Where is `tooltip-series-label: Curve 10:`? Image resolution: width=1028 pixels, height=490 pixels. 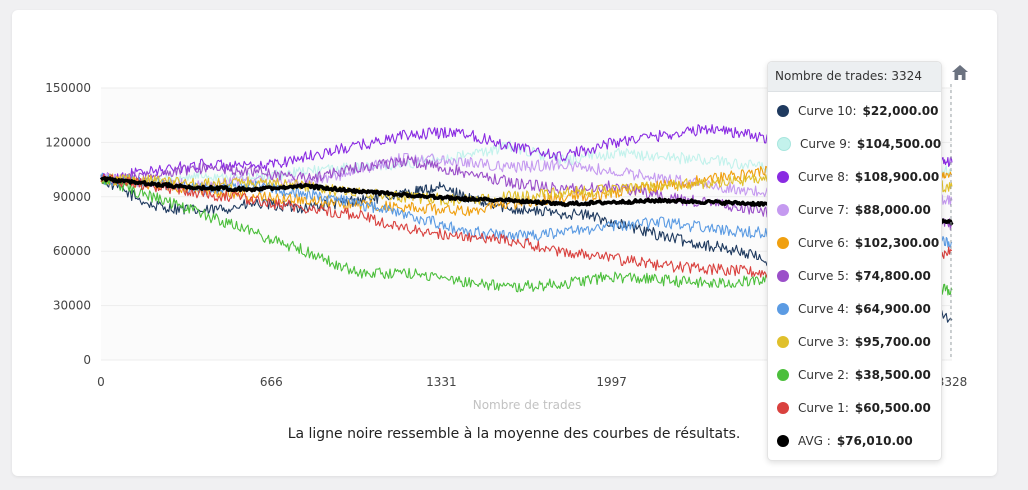
tooltip-series-label: Curve 10: is located at coordinates (827, 110).